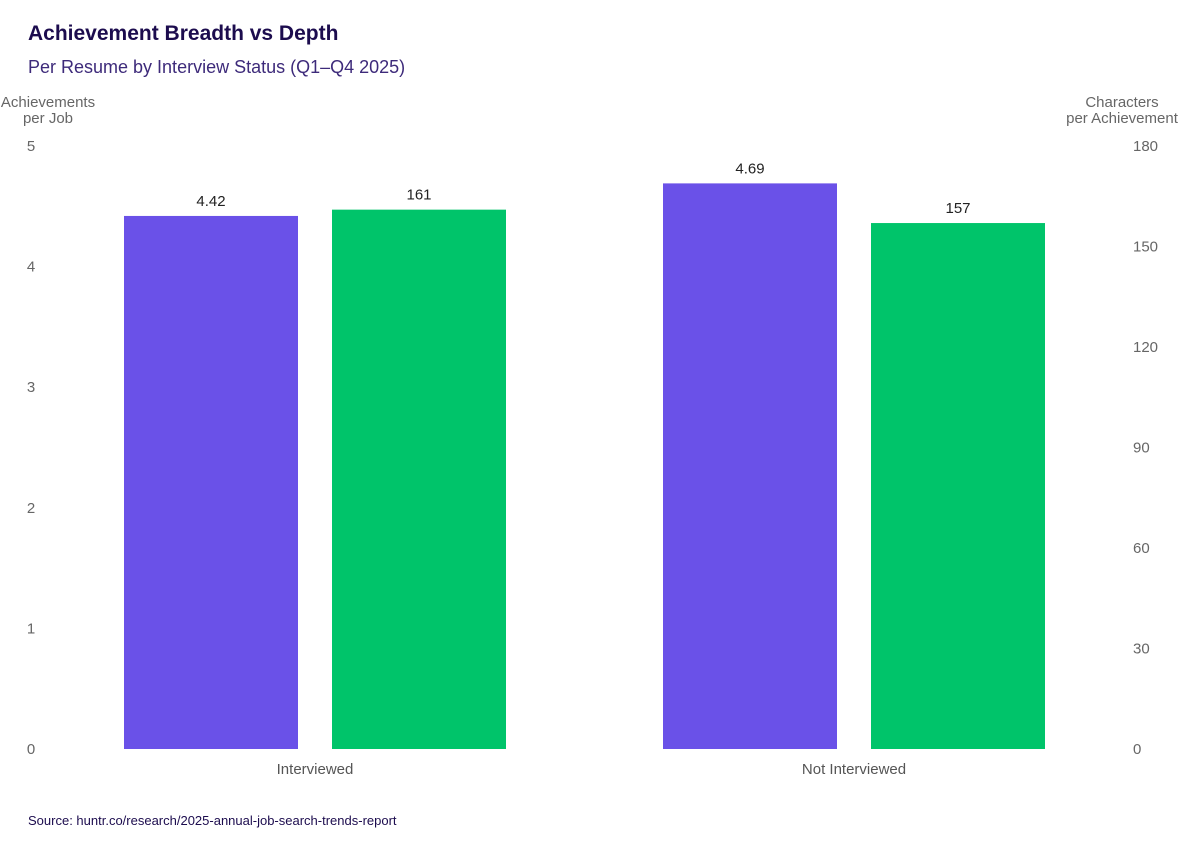 This screenshot has height=857, width=1200. I want to click on right-tick-label: 180, so click(1145, 146).